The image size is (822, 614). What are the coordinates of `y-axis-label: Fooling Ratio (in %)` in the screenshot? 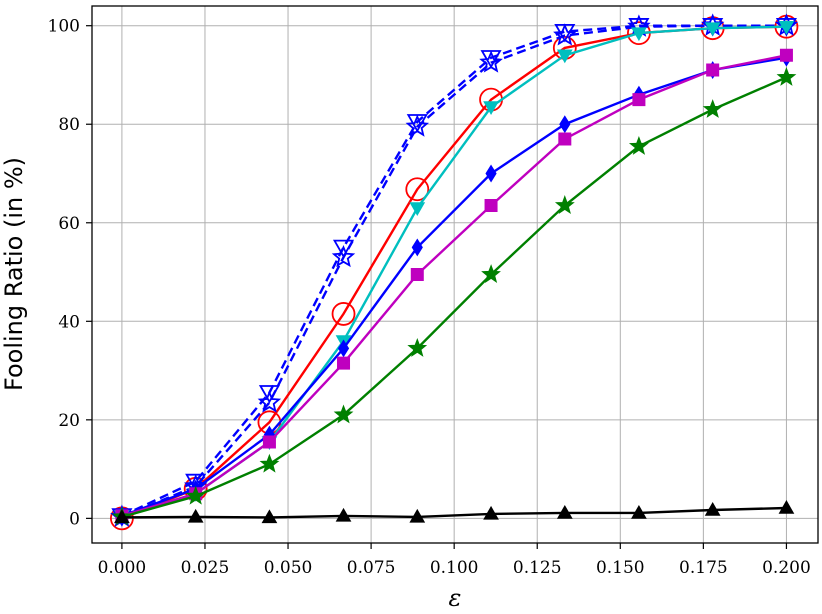 It's located at (14, 274).